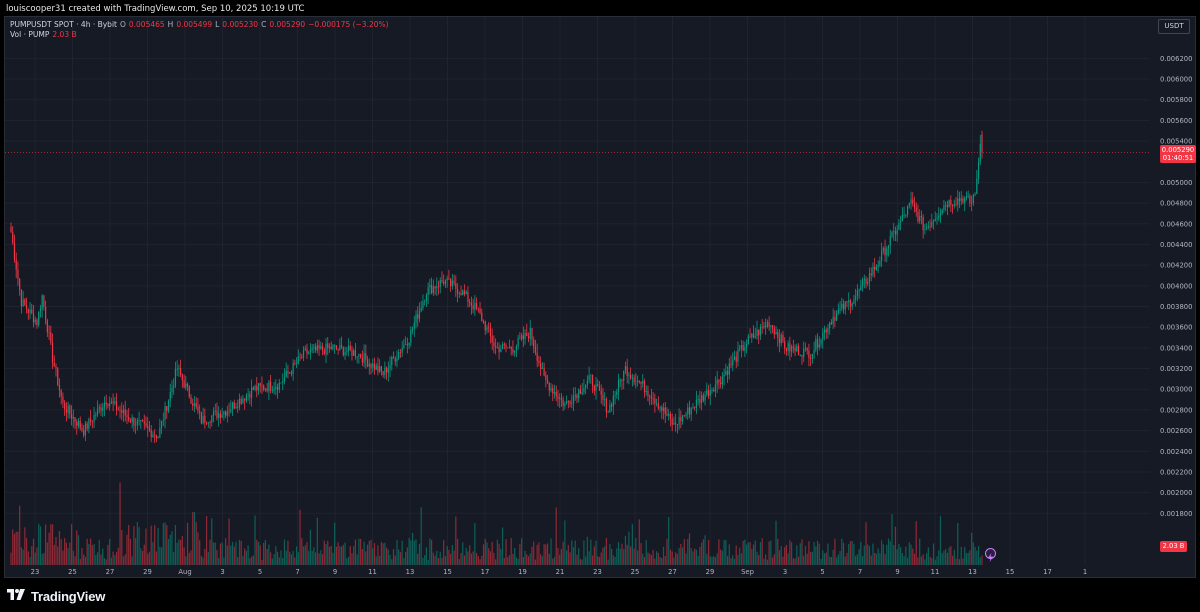 The image size is (1200, 612). What do you see at coordinates (1174, 26) in the screenshot?
I see `currency-button: USDT` at bounding box center [1174, 26].